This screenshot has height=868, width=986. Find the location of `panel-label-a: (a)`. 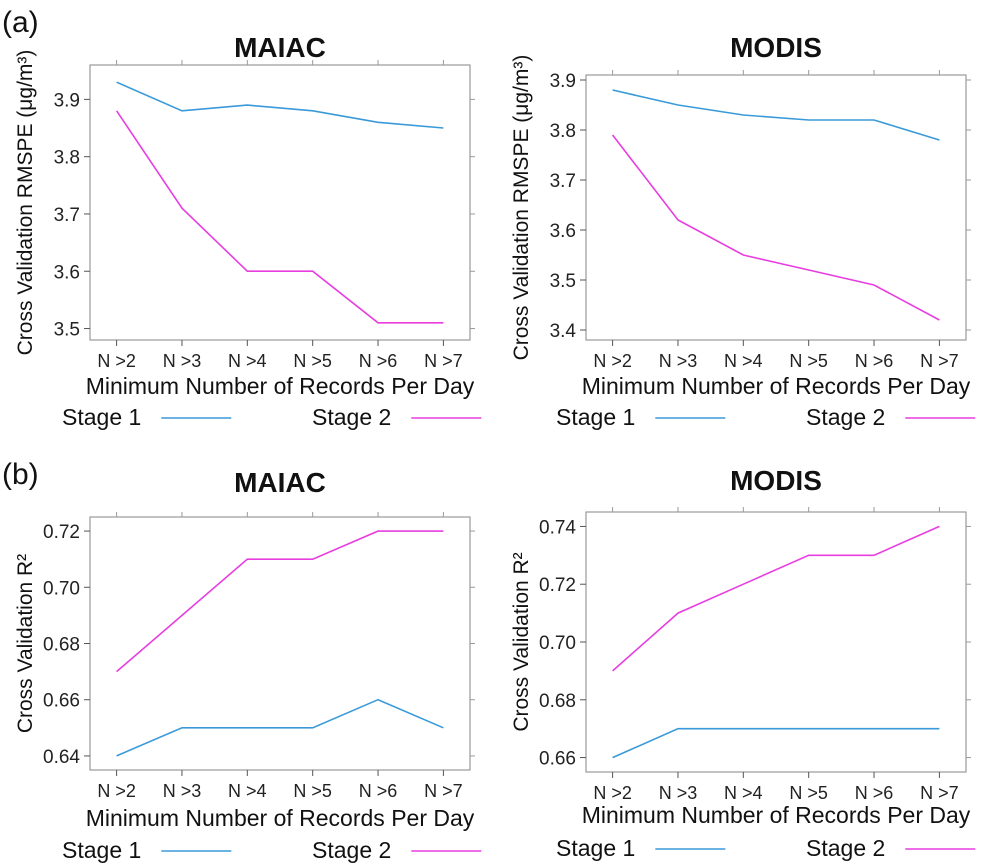

panel-label-a: (a) is located at coordinates (20, 22).